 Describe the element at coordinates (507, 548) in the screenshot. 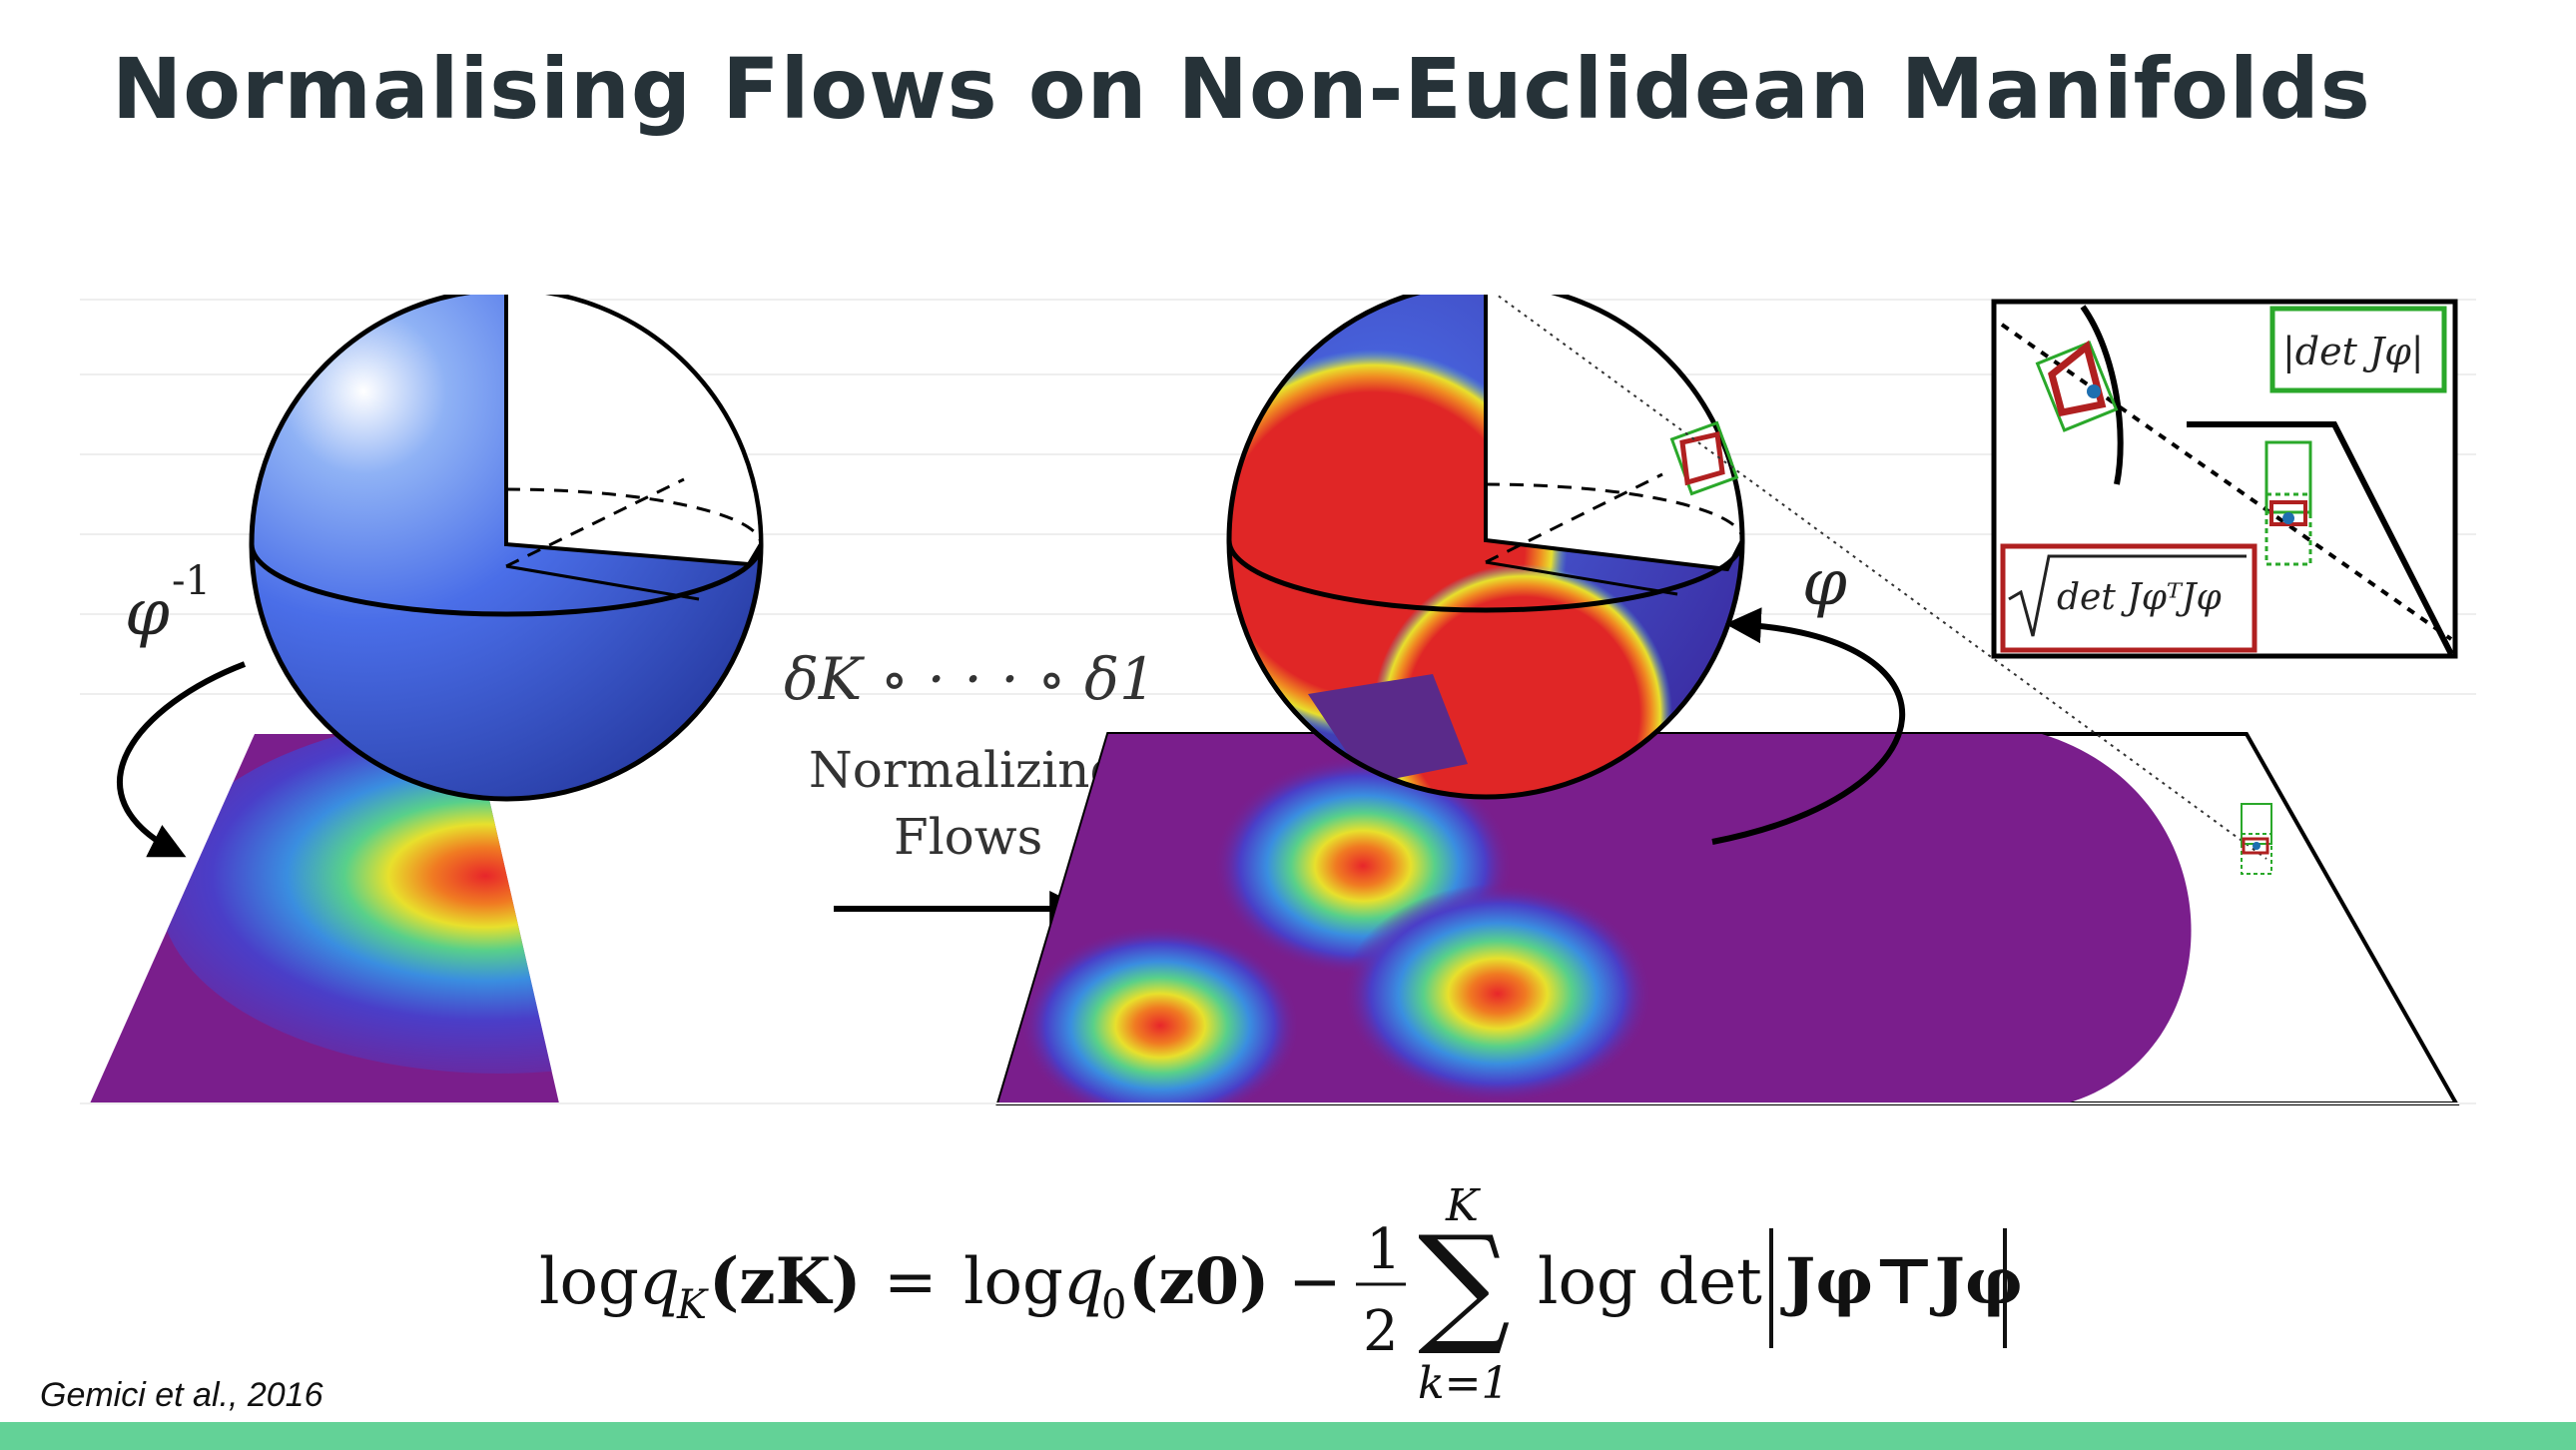

I see `left-sphere` at that location.